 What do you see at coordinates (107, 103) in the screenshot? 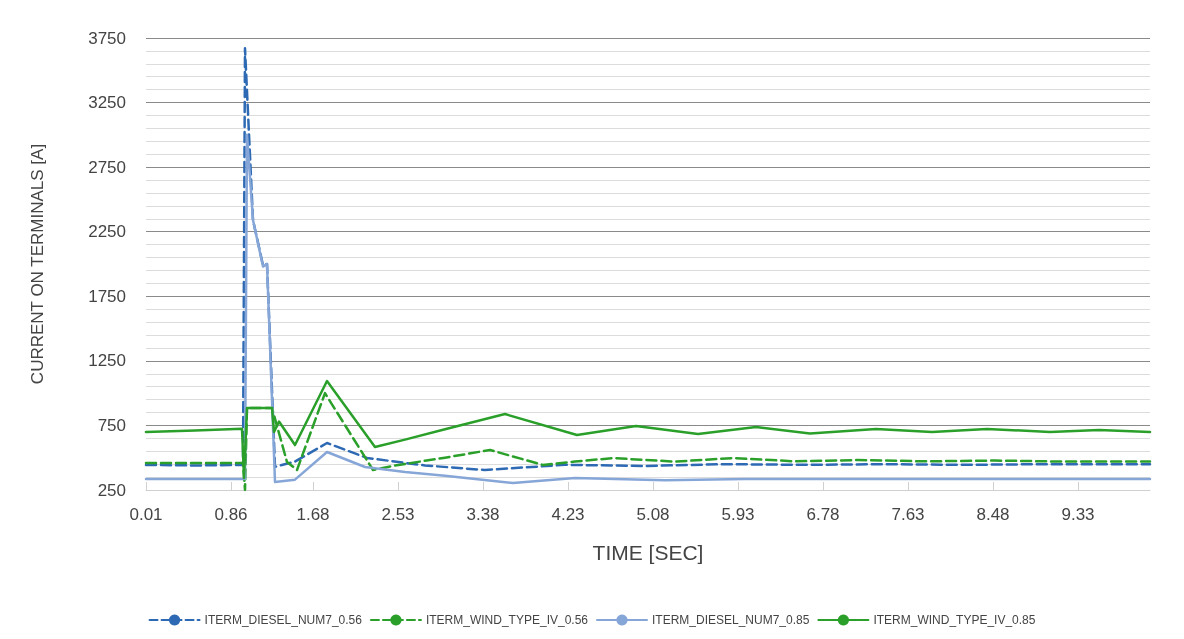
I see `y-tick-label: 3250` at bounding box center [107, 103].